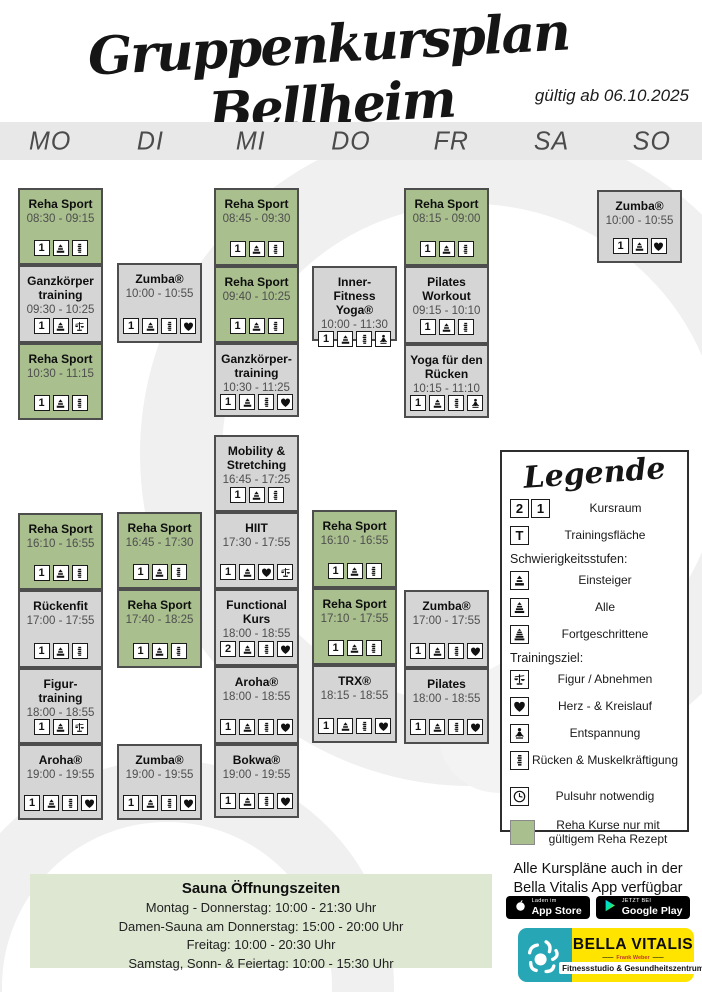 Image resolution: width=702 pixels, height=992 pixels. What do you see at coordinates (261, 888) in the screenshot?
I see `sauna-title: Sauna Öffnungszeiten` at bounding box center [261, 888].